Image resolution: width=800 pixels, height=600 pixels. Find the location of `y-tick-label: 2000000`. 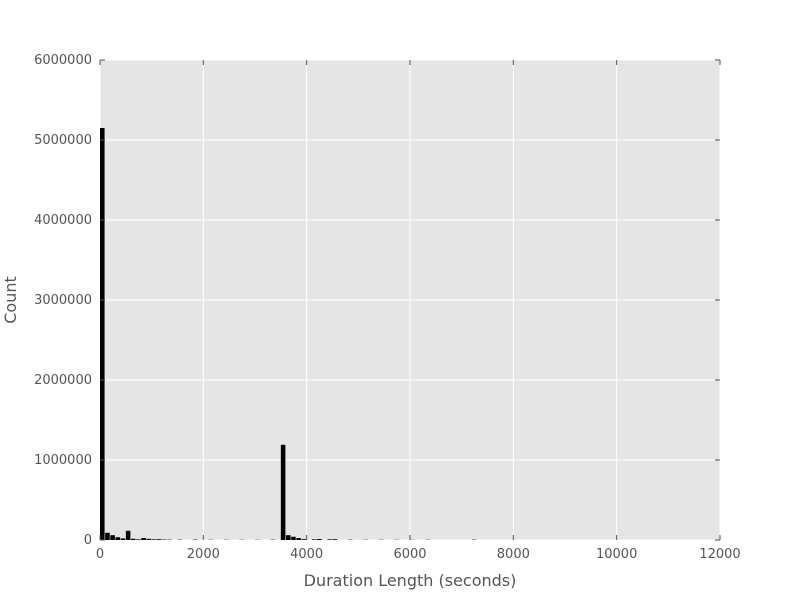

y-tick-label: 2000000 is located at coordinates (63, 380).